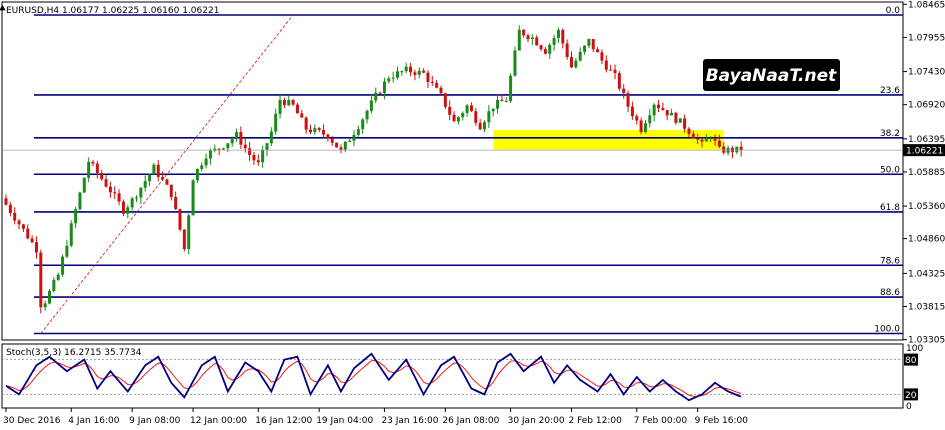  Describe the element at coordinates (926, 5) in the screenshot. I see `price-tick-label: 1.08465` at that location.